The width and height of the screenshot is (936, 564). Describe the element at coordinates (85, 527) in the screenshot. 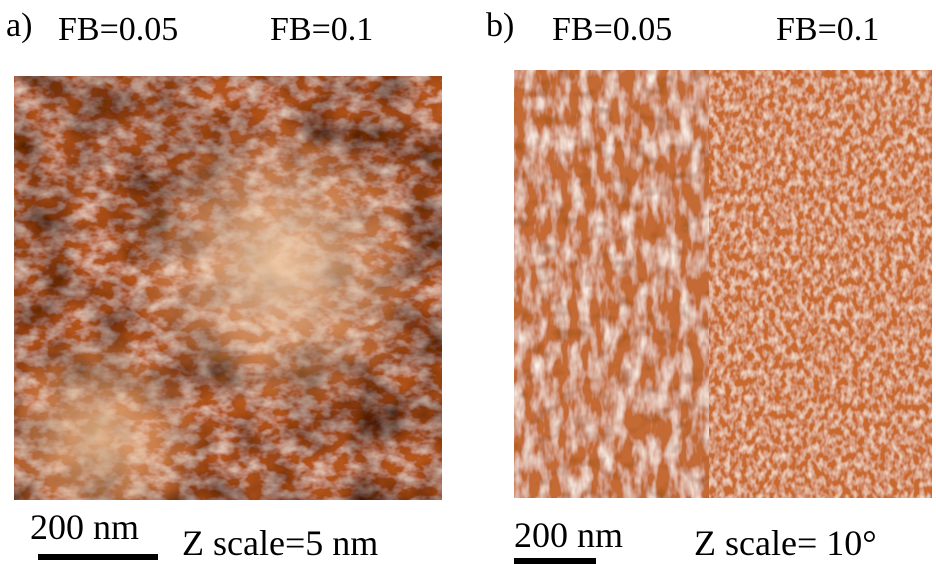

I see `panel-a-scale-bar-label: 200 nm` at that location.